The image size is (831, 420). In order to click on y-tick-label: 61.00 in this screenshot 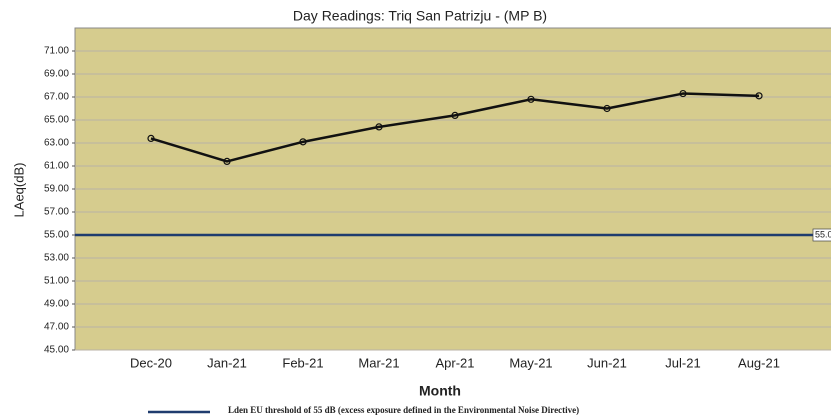, I will do `click(56, 166)`.